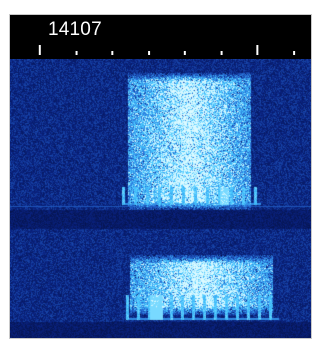 Image resolution: width=321 pixels, height=343 pixels. Describe the element at coordinates (75, 29) in the screenshot. I see `frequency-label: 14107` at that location.